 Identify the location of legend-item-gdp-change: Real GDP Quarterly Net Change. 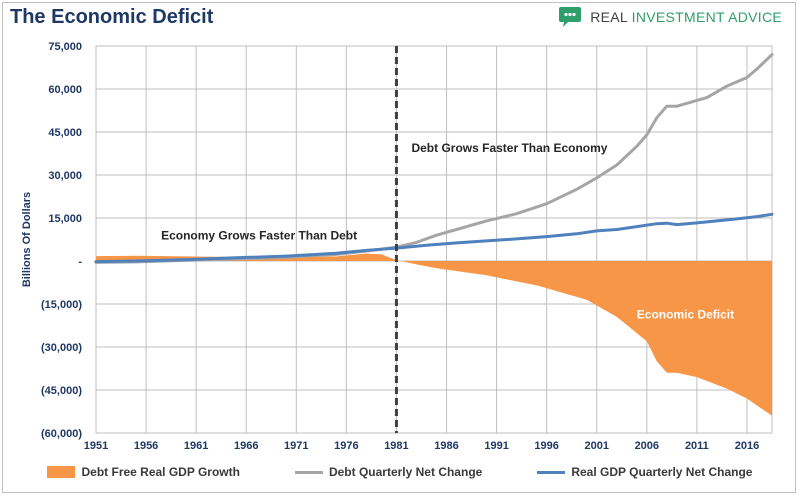
(644, 472).